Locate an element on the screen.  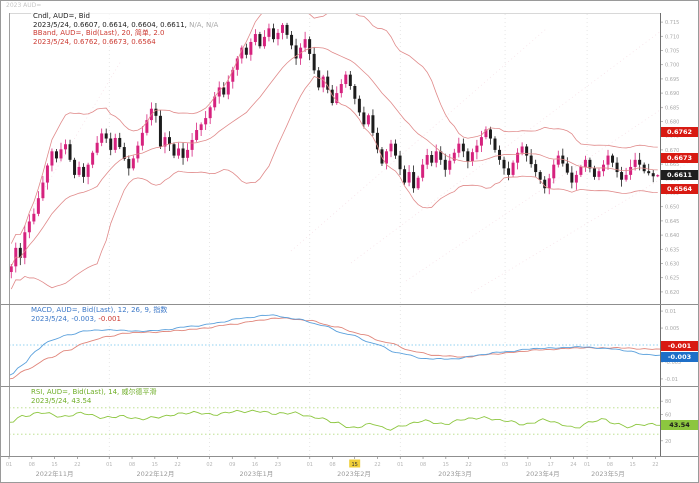
bband-legend-line: BBand, AUD=, Bid(Last), 20, 简单, 2.0 is located at coordinates (99, 33).